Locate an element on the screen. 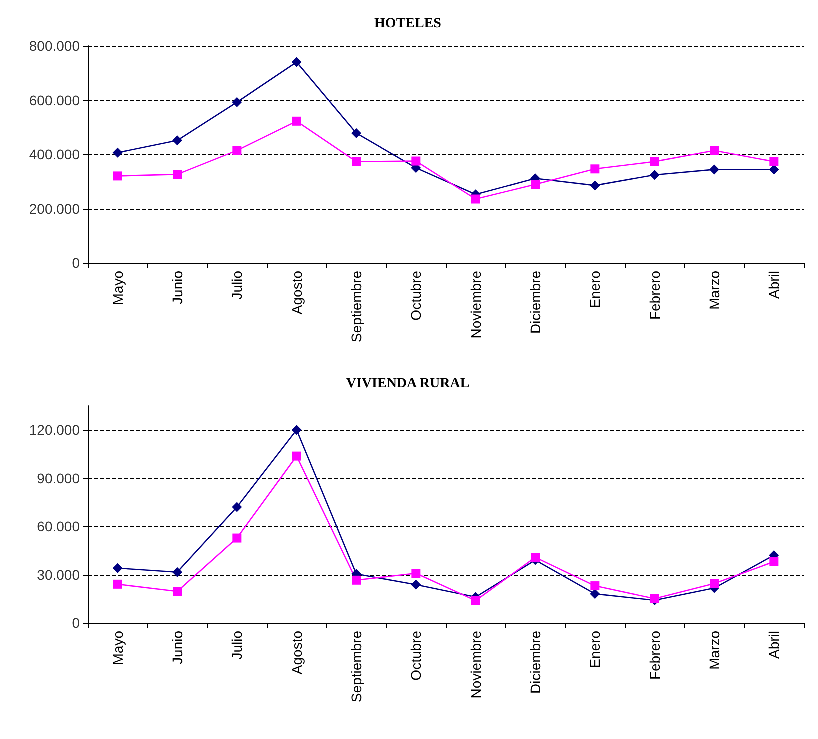 Image resolution: width=818 pixels, height=739 pixels. y-tick-label: 60.000 is located at coordinates (58, 526).